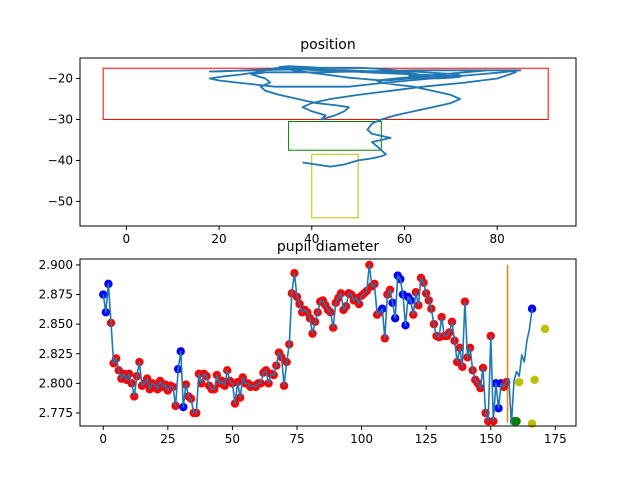 This screenshot has height=480, width=640. I want to click on position-y-tick-label: −20, so click(60, 78).